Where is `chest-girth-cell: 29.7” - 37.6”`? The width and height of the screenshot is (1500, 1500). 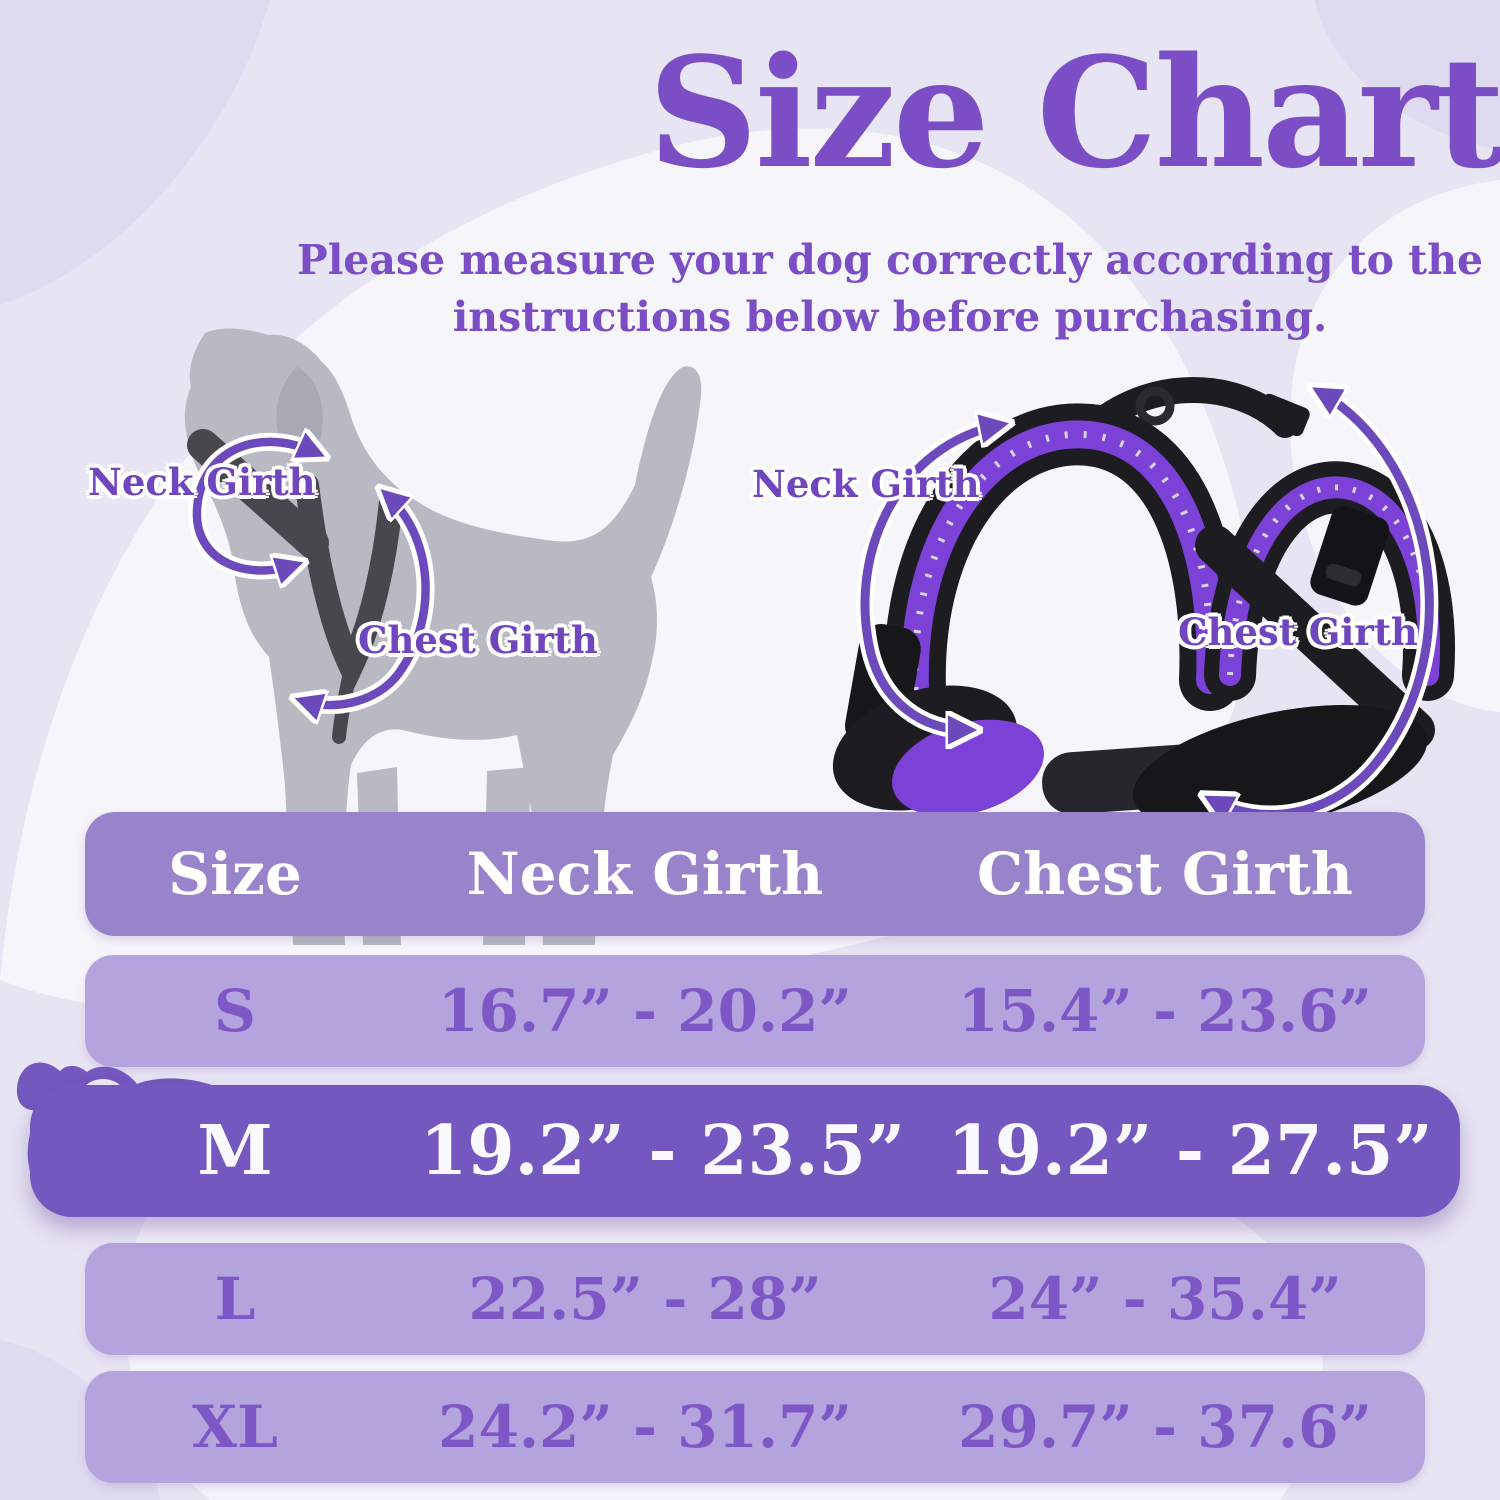 chest-girth-cell: 29.7” - 37.6” is located at coordinates (1165, 1427).